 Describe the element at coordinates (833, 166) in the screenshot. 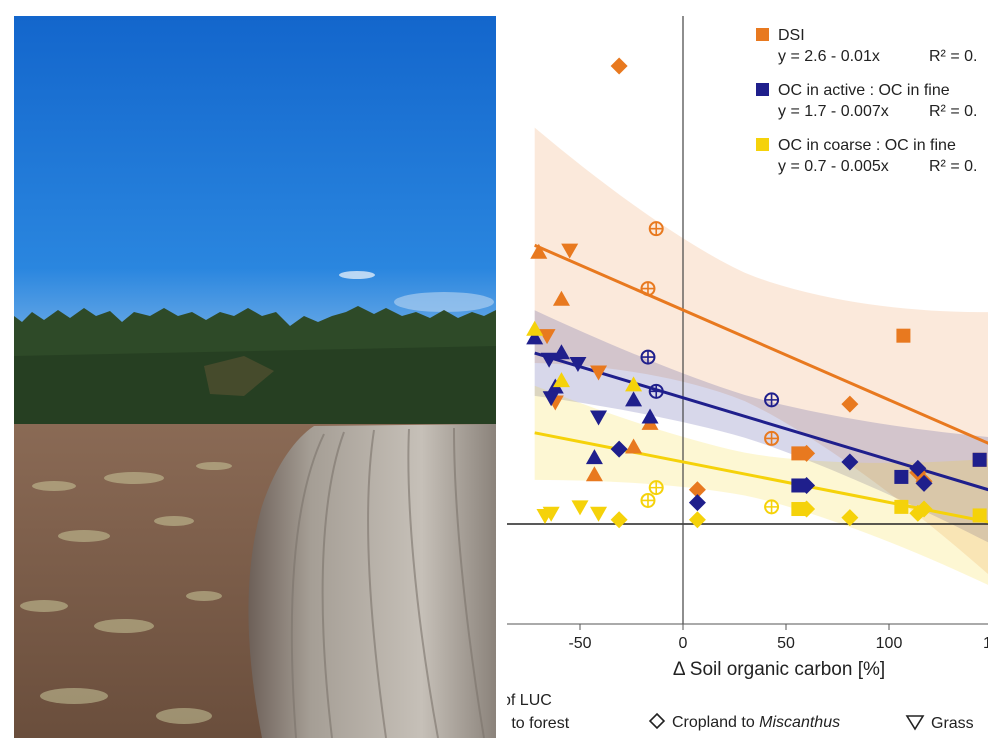

I see `legend-equation-coarse: y = 0.7 - 0.005x` at that location.